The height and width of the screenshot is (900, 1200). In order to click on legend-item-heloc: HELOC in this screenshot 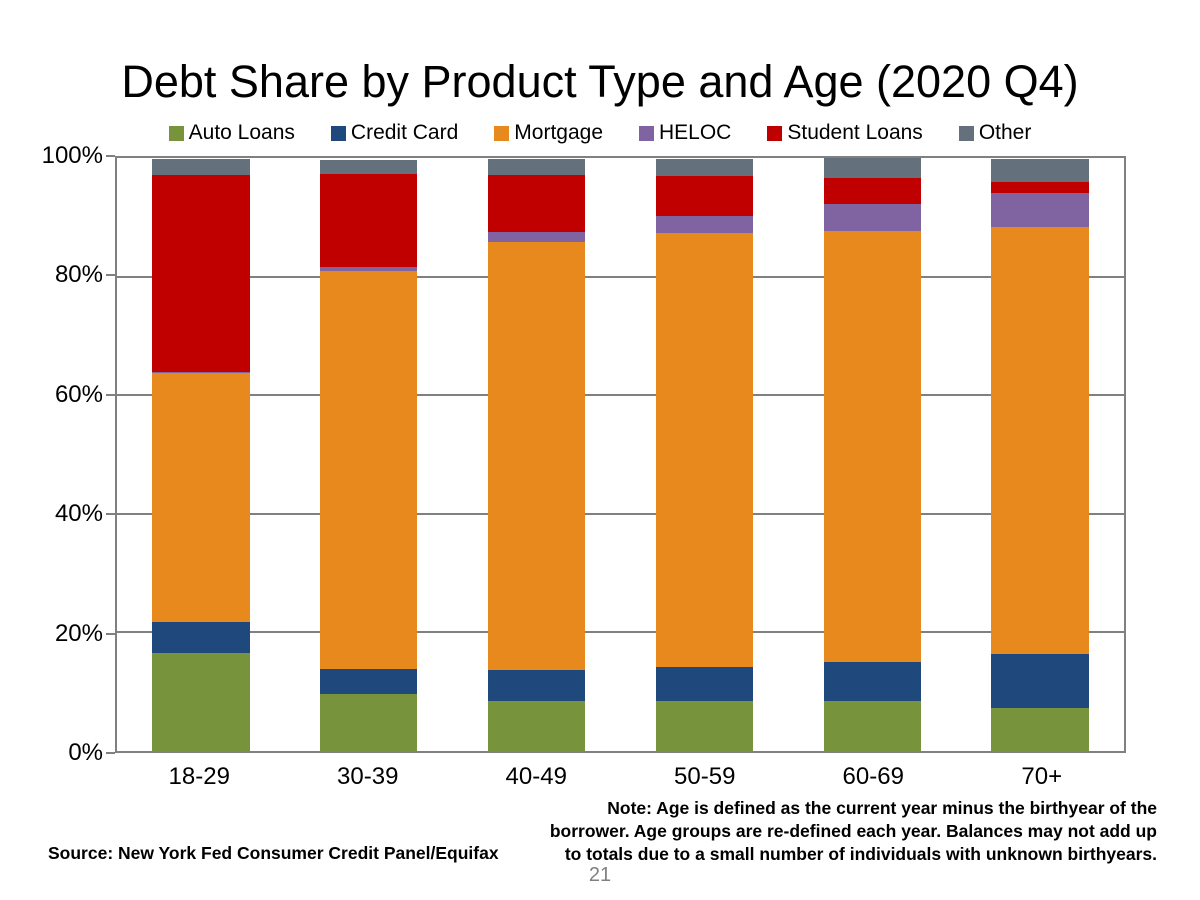, I will do `click(685, 133)`.